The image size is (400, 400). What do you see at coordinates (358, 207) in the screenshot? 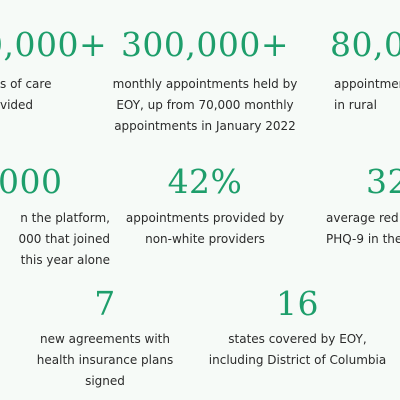
I see `stat-phq9-reduction: 32 average red PHQ-9 in the f` at bounding box center [358, 207].